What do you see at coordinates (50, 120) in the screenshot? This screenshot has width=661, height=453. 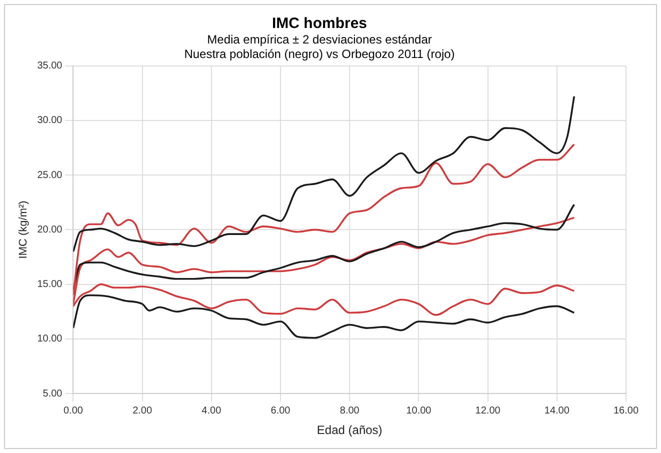 I see `y-tick-label: 30.00` at bounding box center [50, 120].